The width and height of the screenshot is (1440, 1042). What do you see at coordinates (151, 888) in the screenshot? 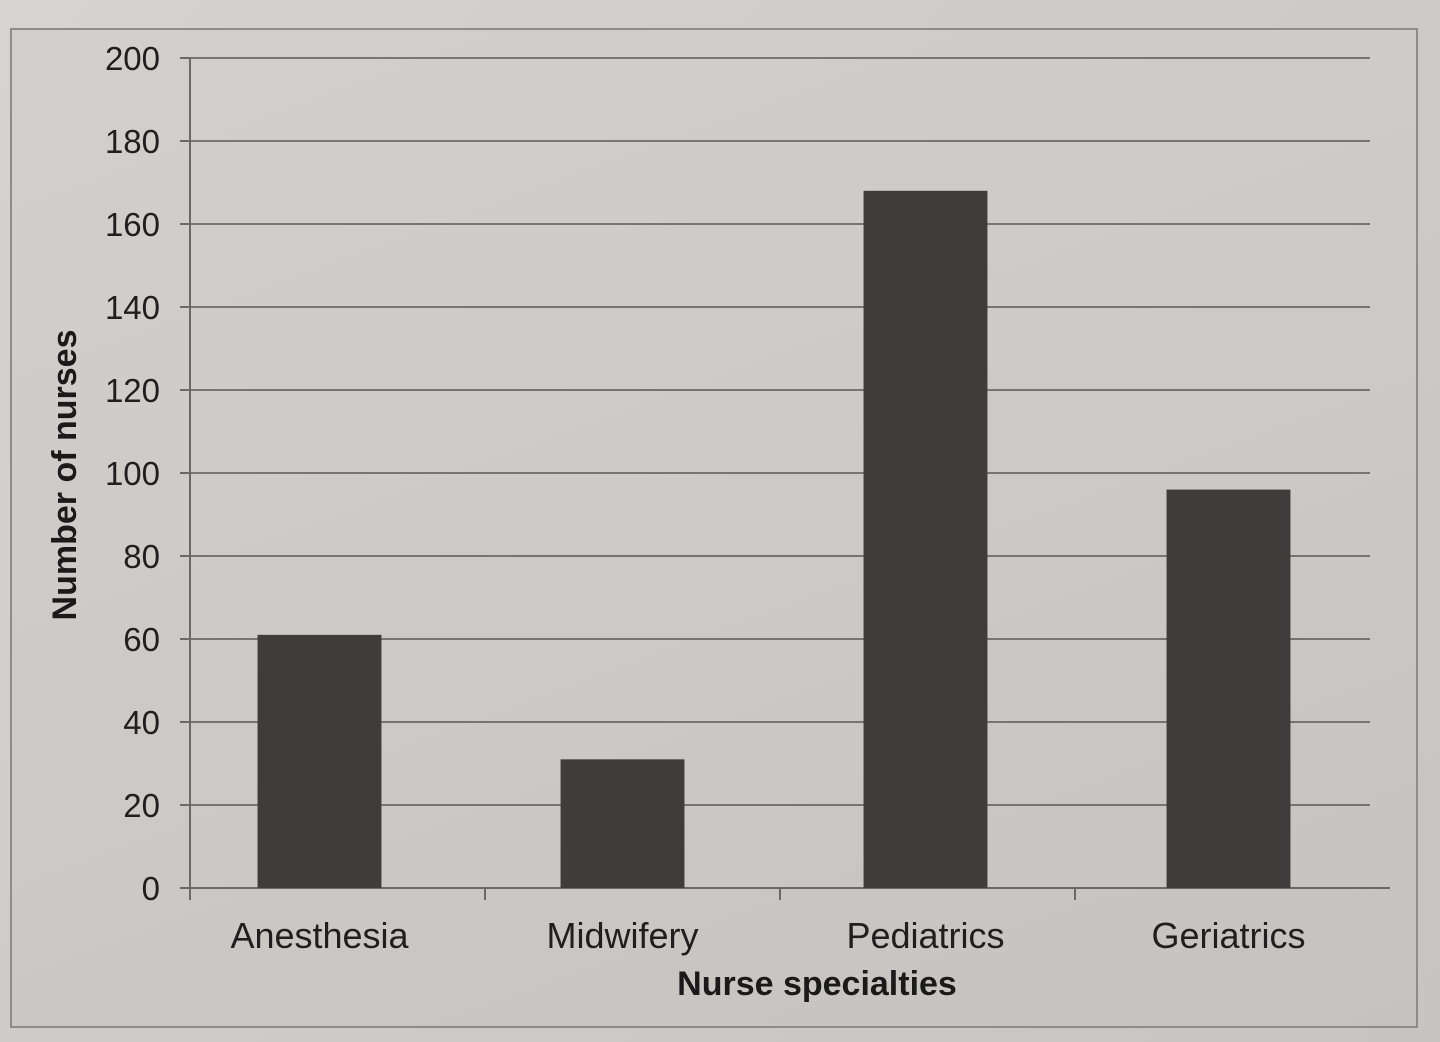
I see `y-tick-label: 0` at bounding box center [151, 888].